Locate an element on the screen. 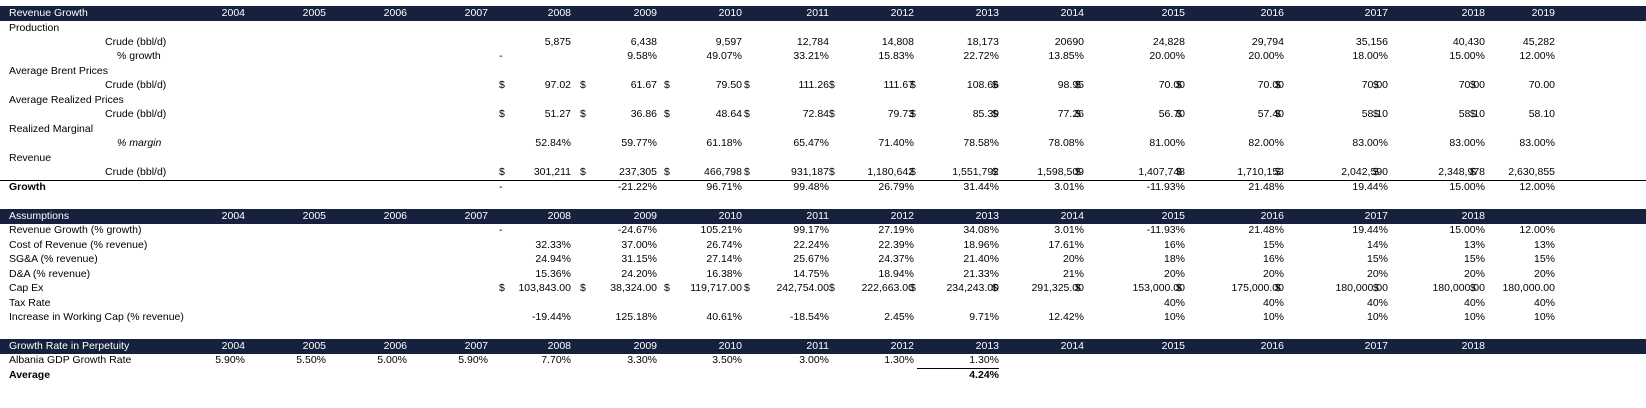 Image resolution: width=1646 pixels, height=408 pixels. data-cell: 22.72% is located at coordinates (981, 56).